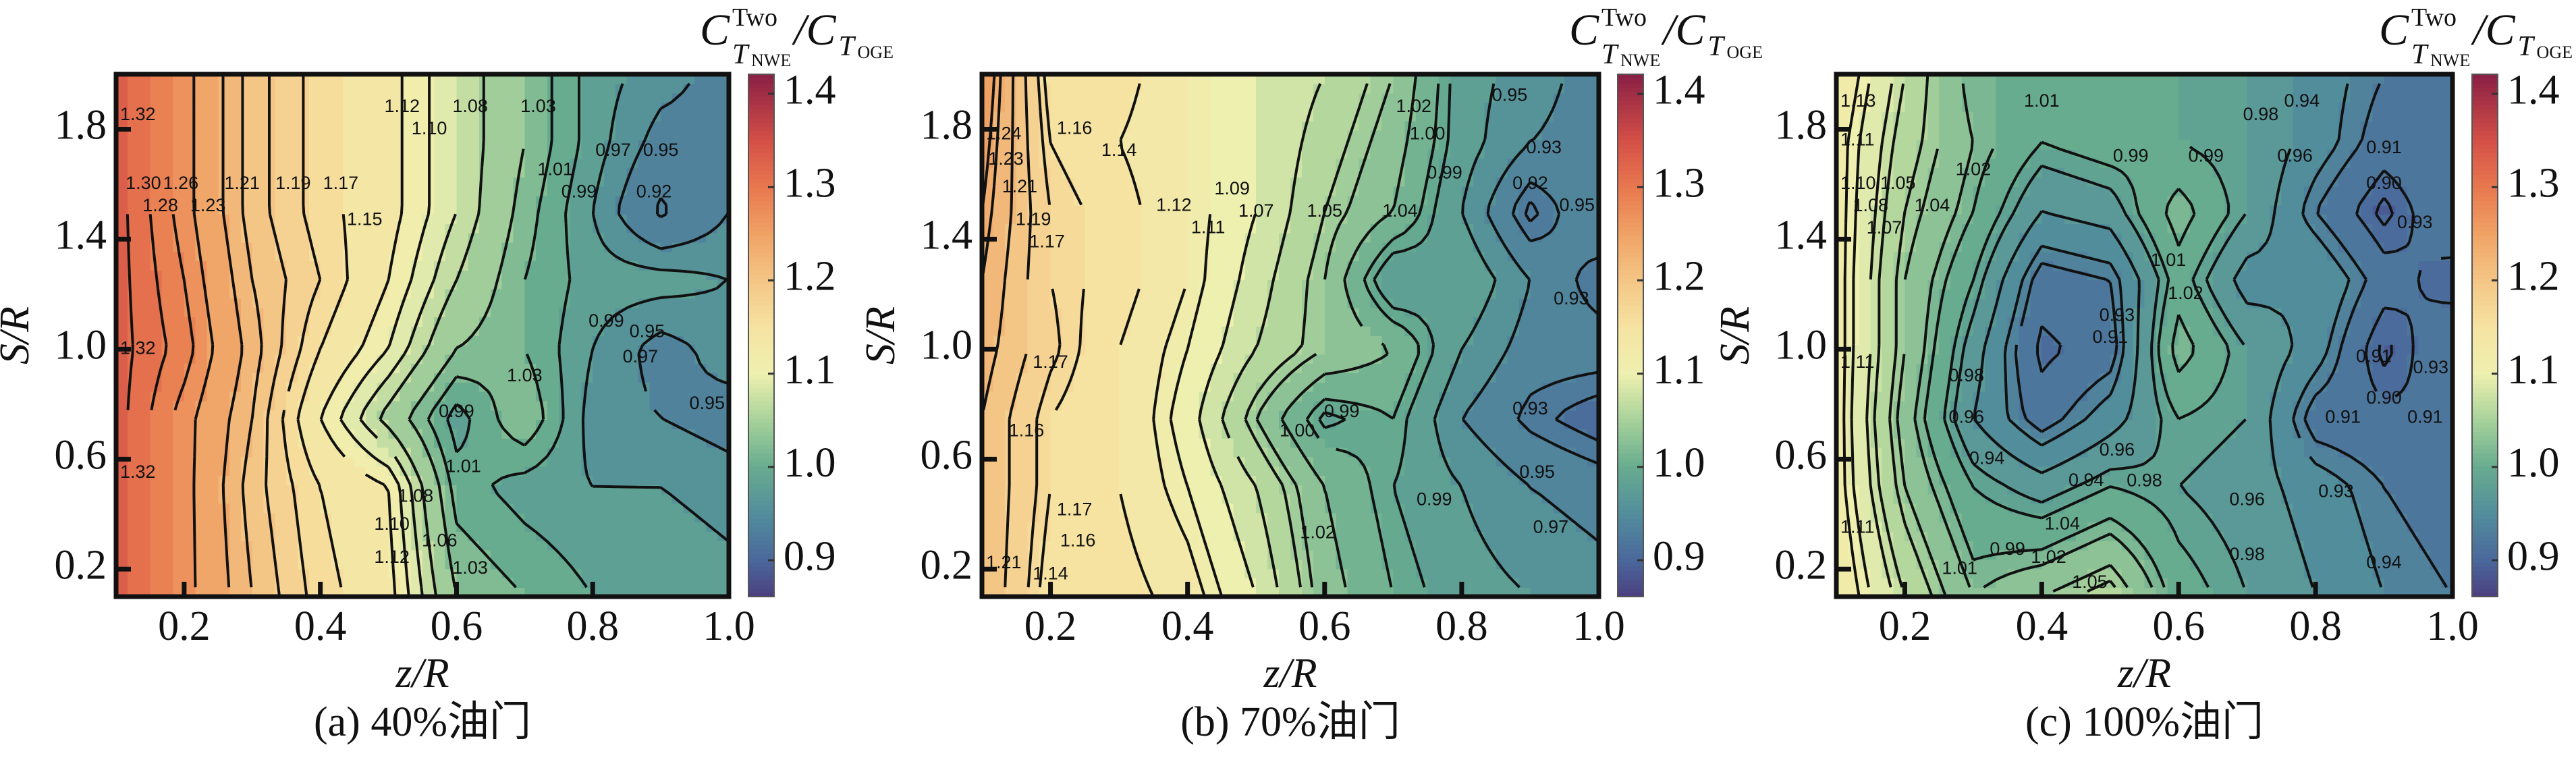 The image size is (2576, 764). What do you see at coordinates (320, 626) in the screenshot?
I see `x-tick-label: 0.4` at bounding box center [320, 626].